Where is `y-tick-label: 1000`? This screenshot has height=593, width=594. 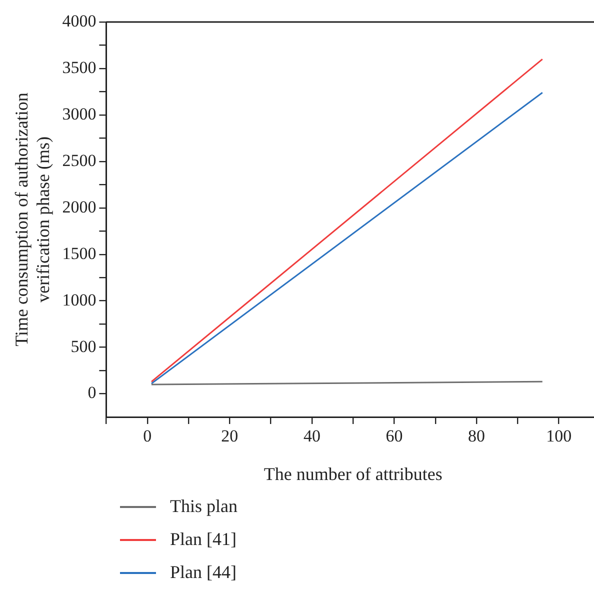
y-tick-label: 1000 is located at coordinates (79, 300).